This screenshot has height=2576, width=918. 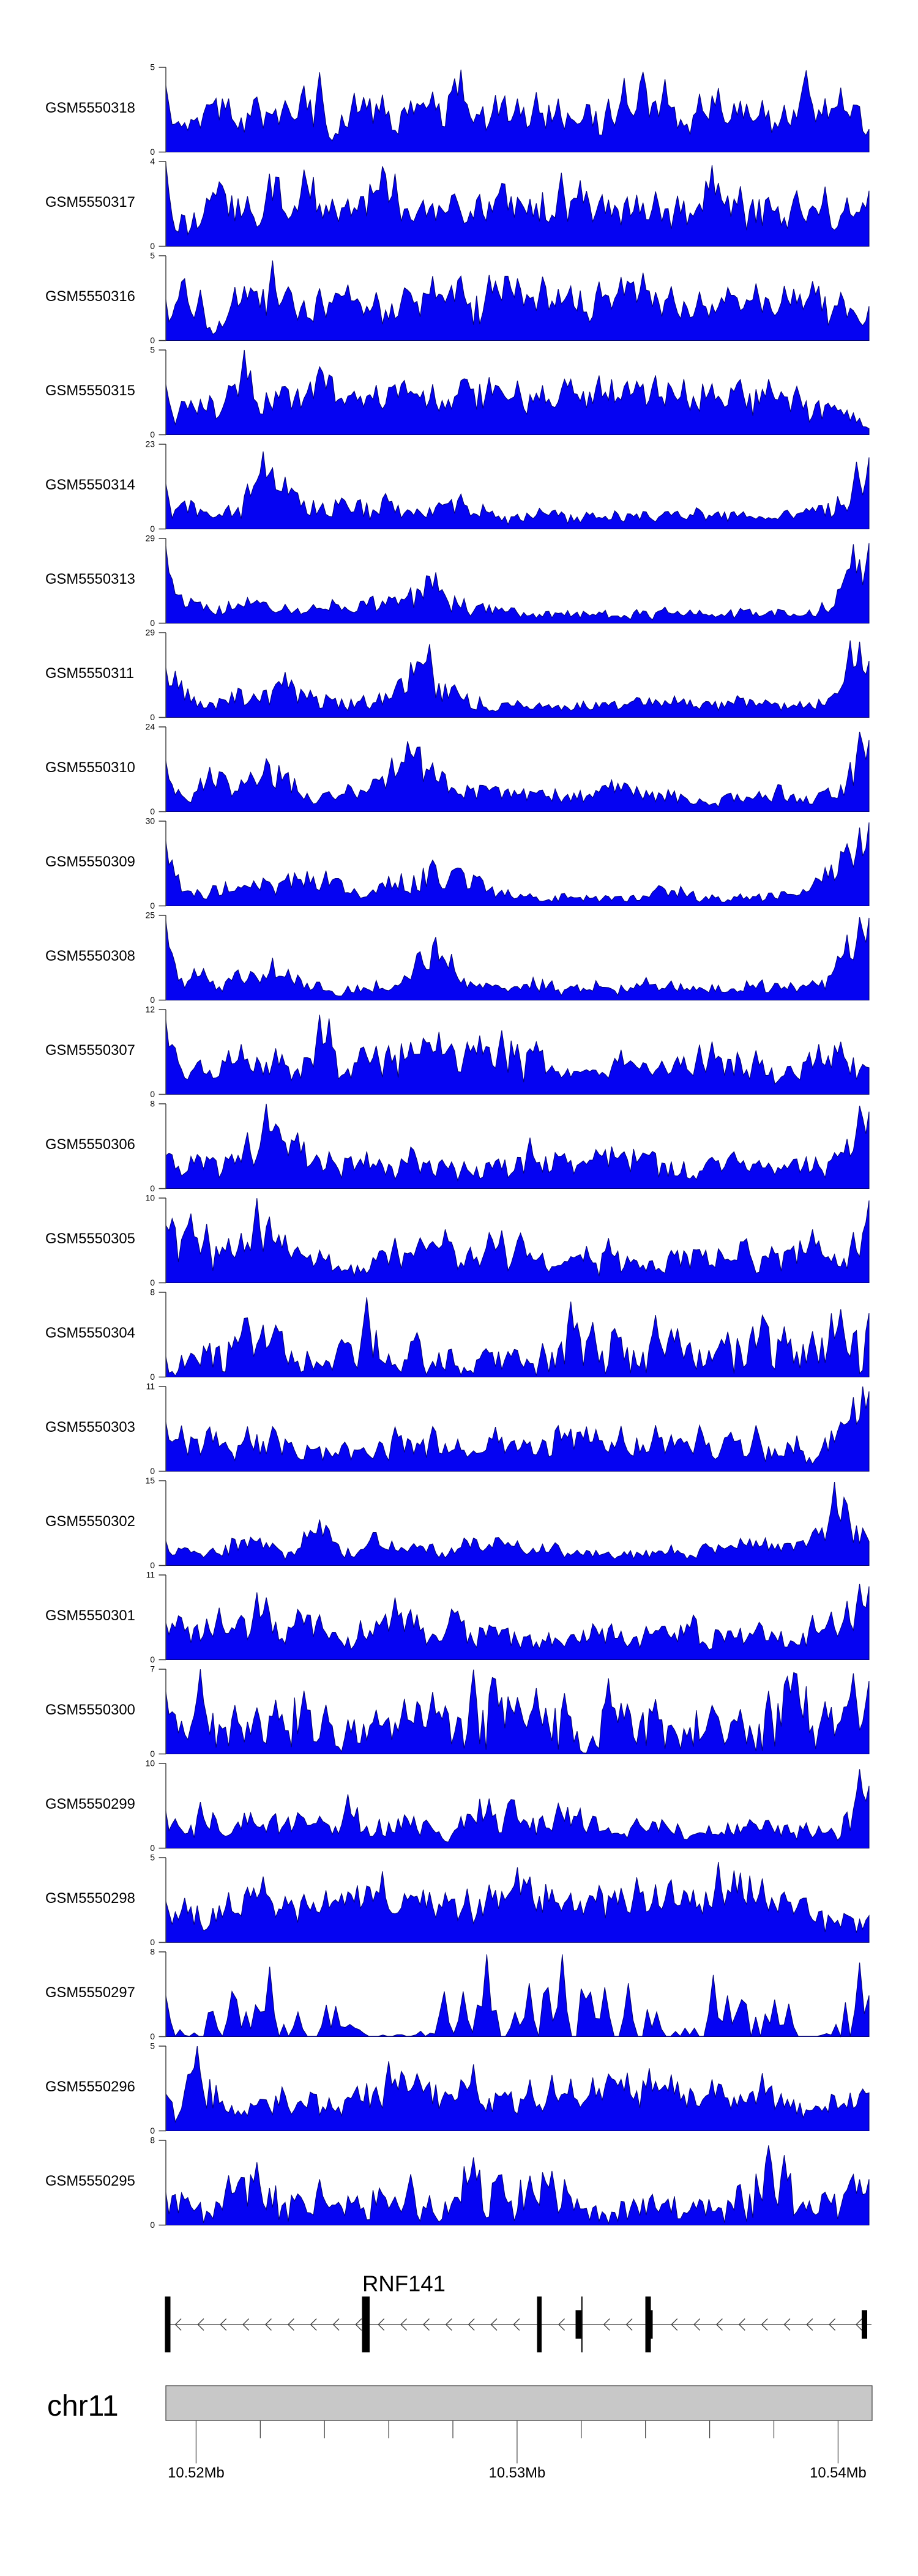 I want to click on svg-text: GSM5550314, so click(x=90, y=485).